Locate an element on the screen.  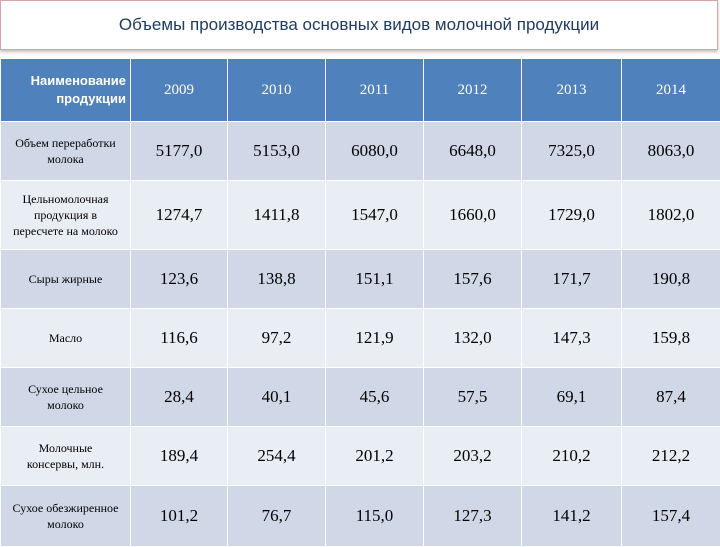
table-cell: 45,6 is located at coordinates (375, 397).